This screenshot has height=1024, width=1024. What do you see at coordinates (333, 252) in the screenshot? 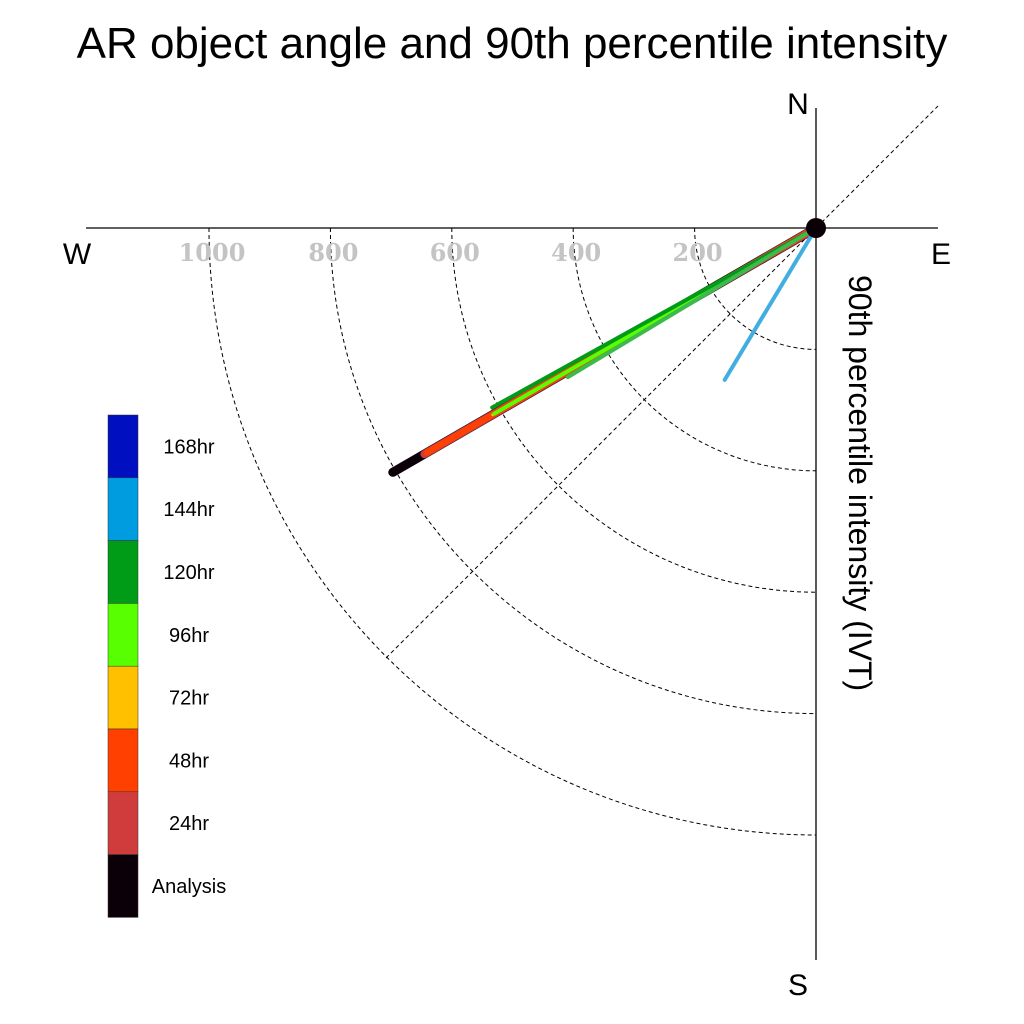
I see `tick-label-800: 800` at bounding box center [333, 252].